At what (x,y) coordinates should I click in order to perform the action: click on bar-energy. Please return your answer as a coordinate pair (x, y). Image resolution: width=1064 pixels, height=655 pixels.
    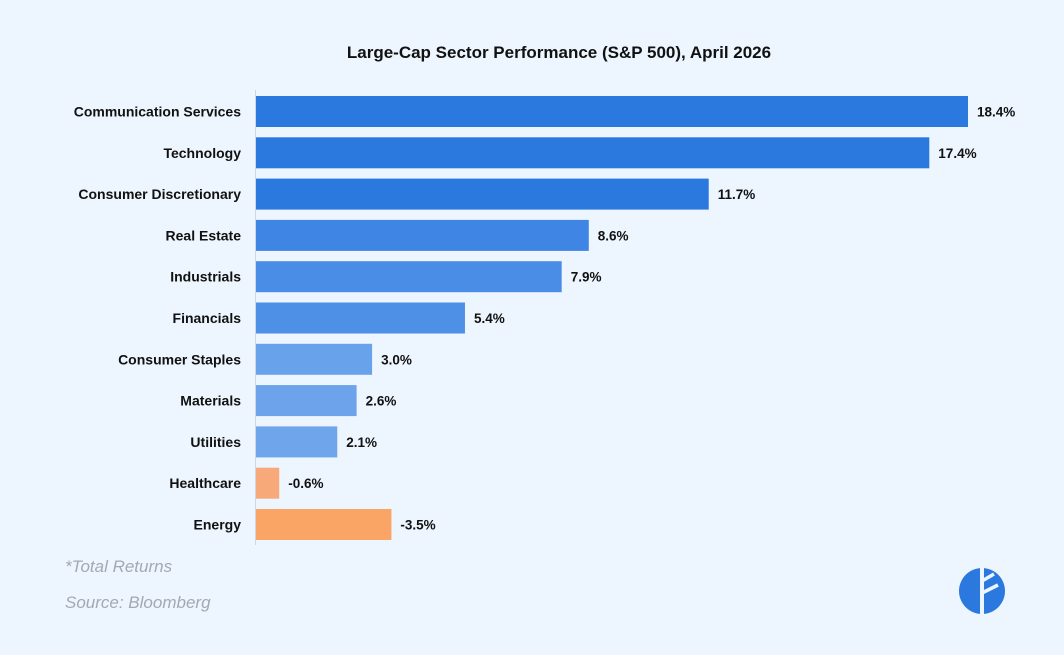
    Looking at the image, I should click on (324, 524).